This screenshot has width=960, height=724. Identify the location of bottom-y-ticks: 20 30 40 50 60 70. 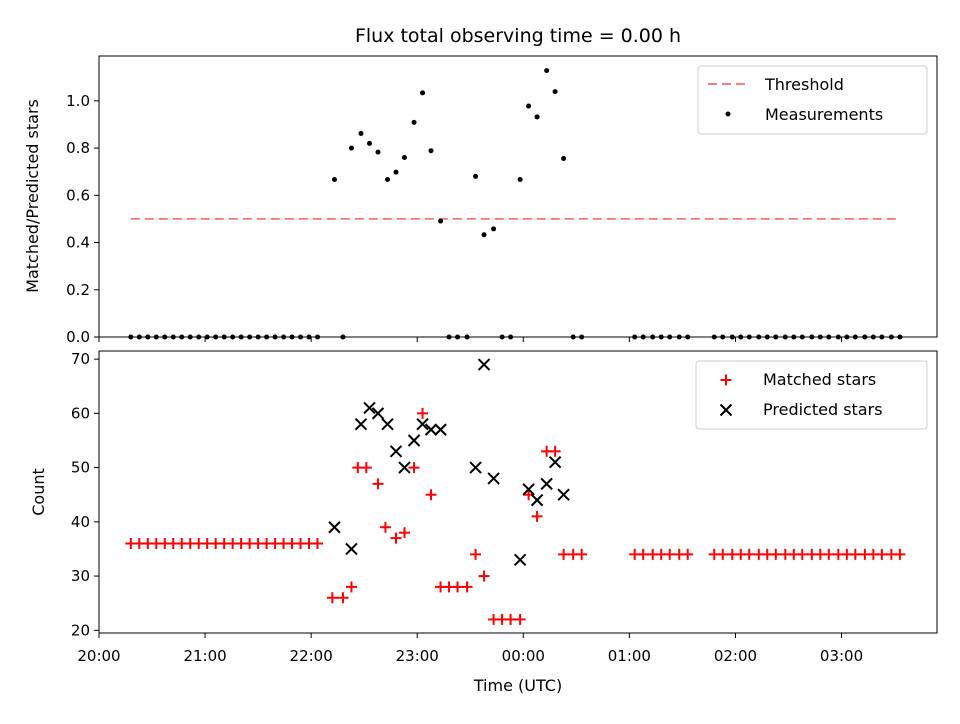
(85, 494).